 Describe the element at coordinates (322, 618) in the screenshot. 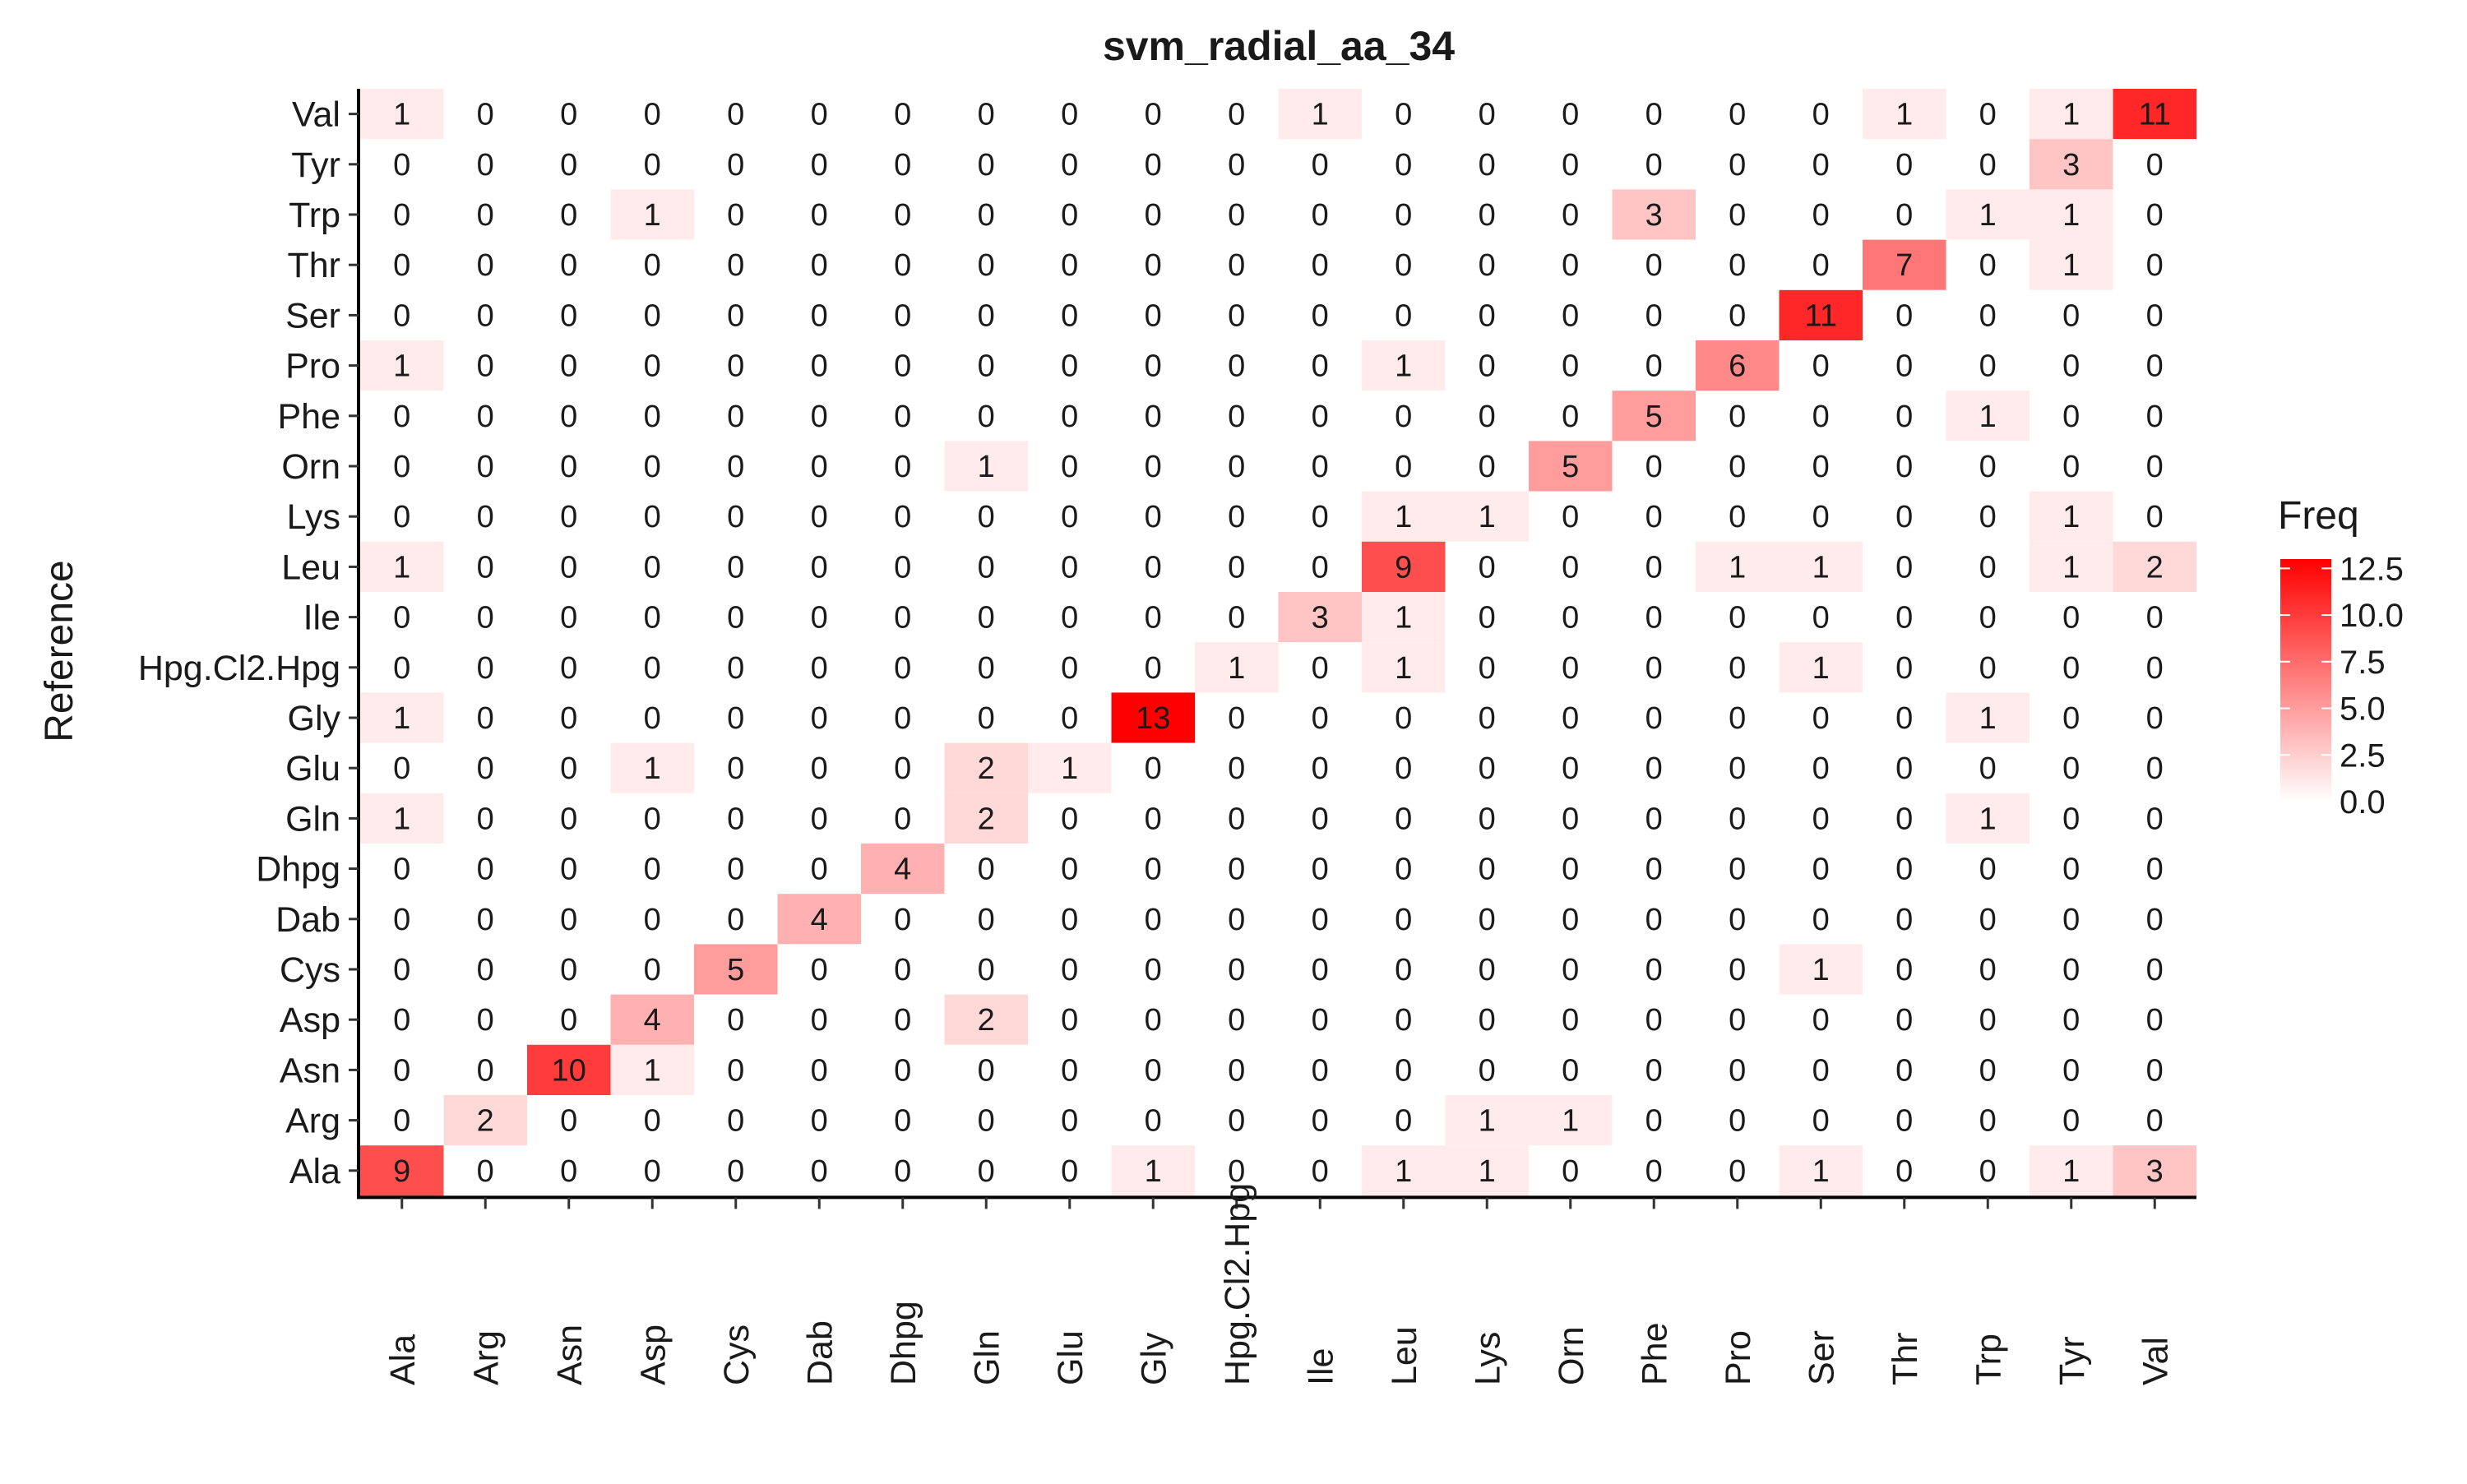

I see `y-tick-label: Ile` at that location.